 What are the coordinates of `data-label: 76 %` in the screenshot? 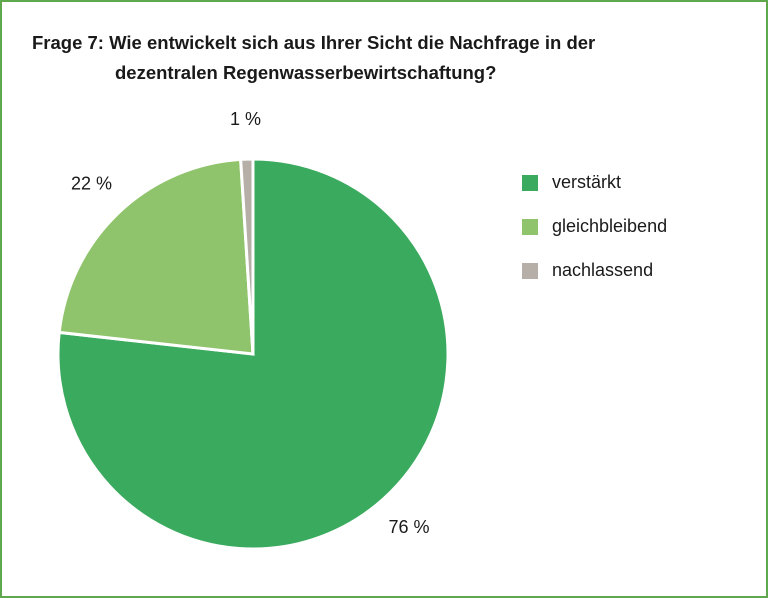 It's located at (409, 527).